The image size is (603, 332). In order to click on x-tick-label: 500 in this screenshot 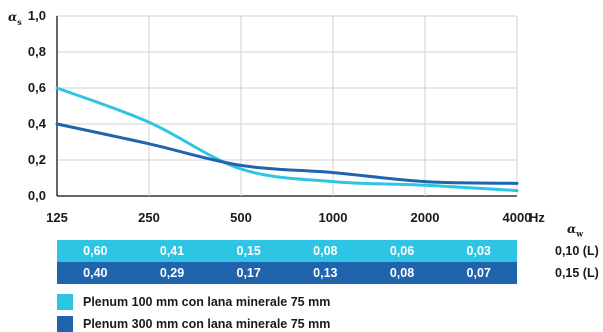, I will do `click(241, 217)`.